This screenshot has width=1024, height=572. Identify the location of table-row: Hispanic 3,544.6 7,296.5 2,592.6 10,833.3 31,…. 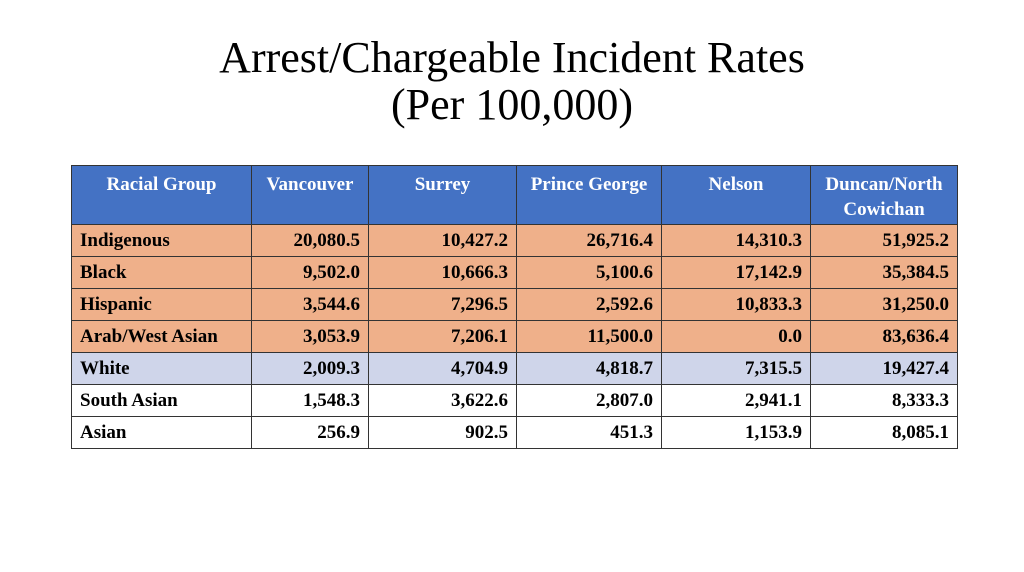
(514, 304).